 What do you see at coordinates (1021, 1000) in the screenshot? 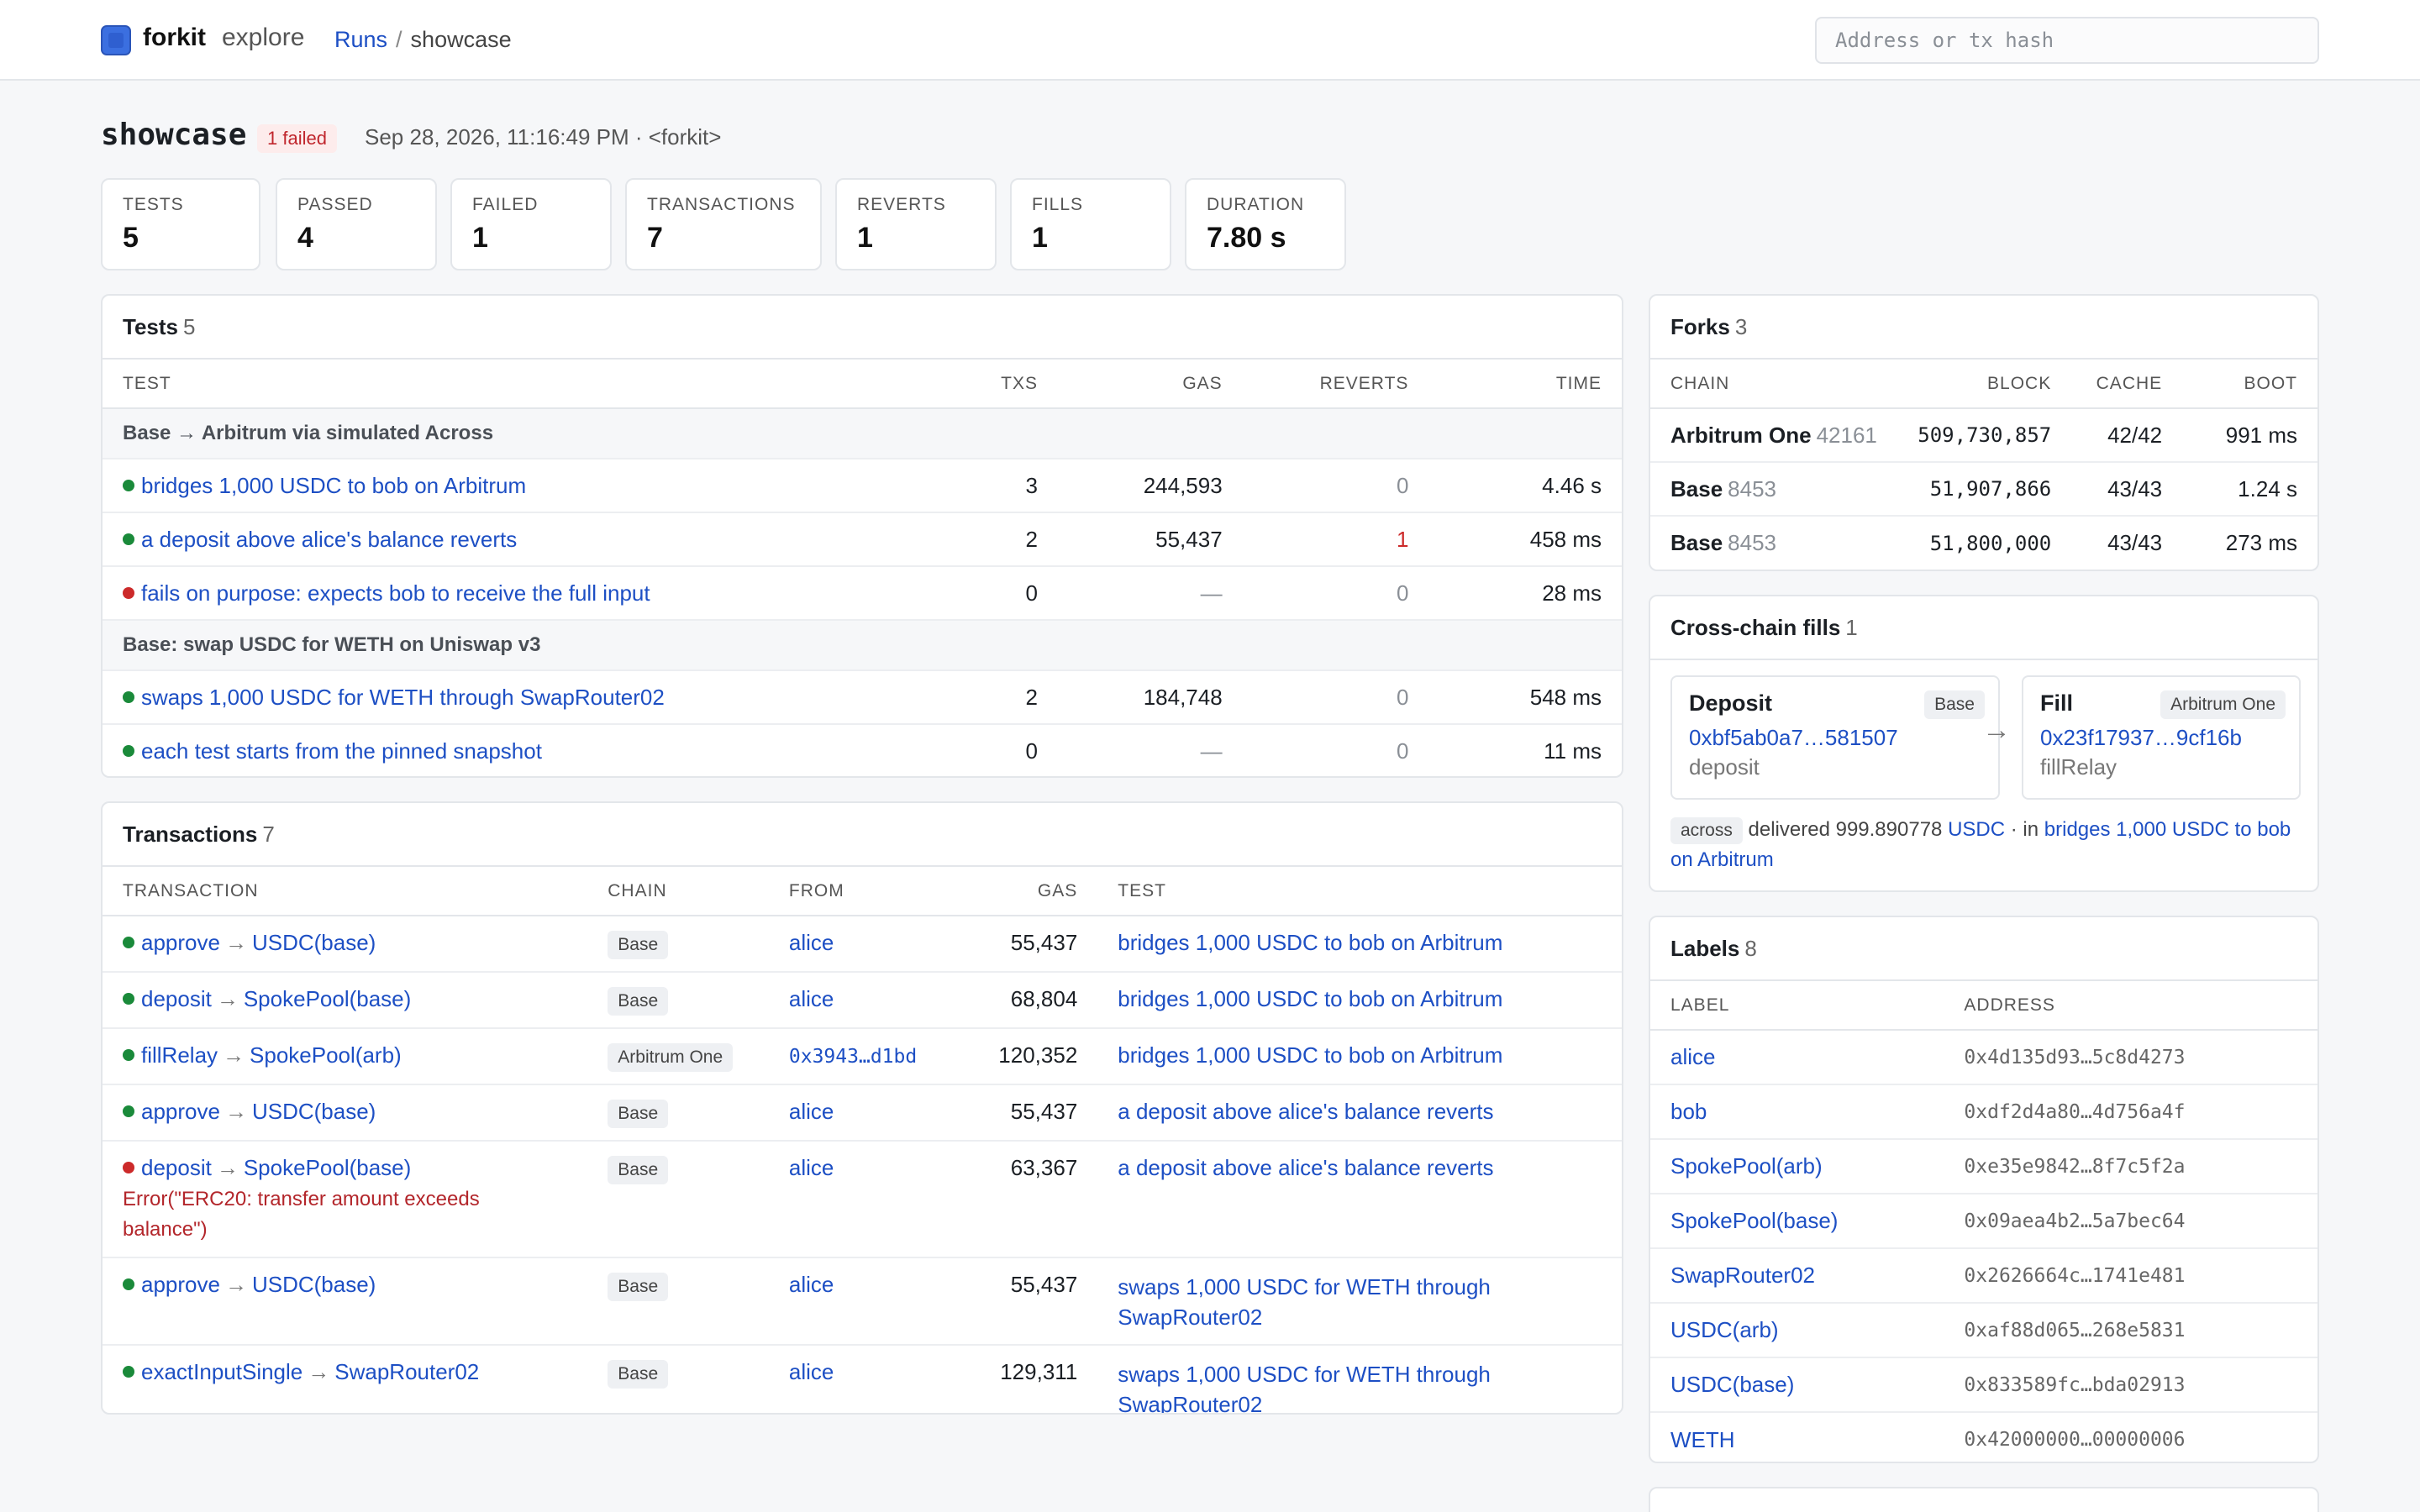
I see `tx-gas: 68,804` at bounding box center [1021, 1000].